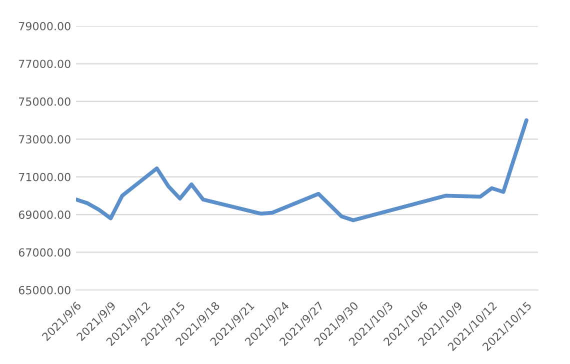 Image resolution: width=570 pixels, height=364 pixels. What do you see at coordinates (44, 101) in the screenshot?
I see `y-tick-label: 75000.00` at bounding box center [44, 101].